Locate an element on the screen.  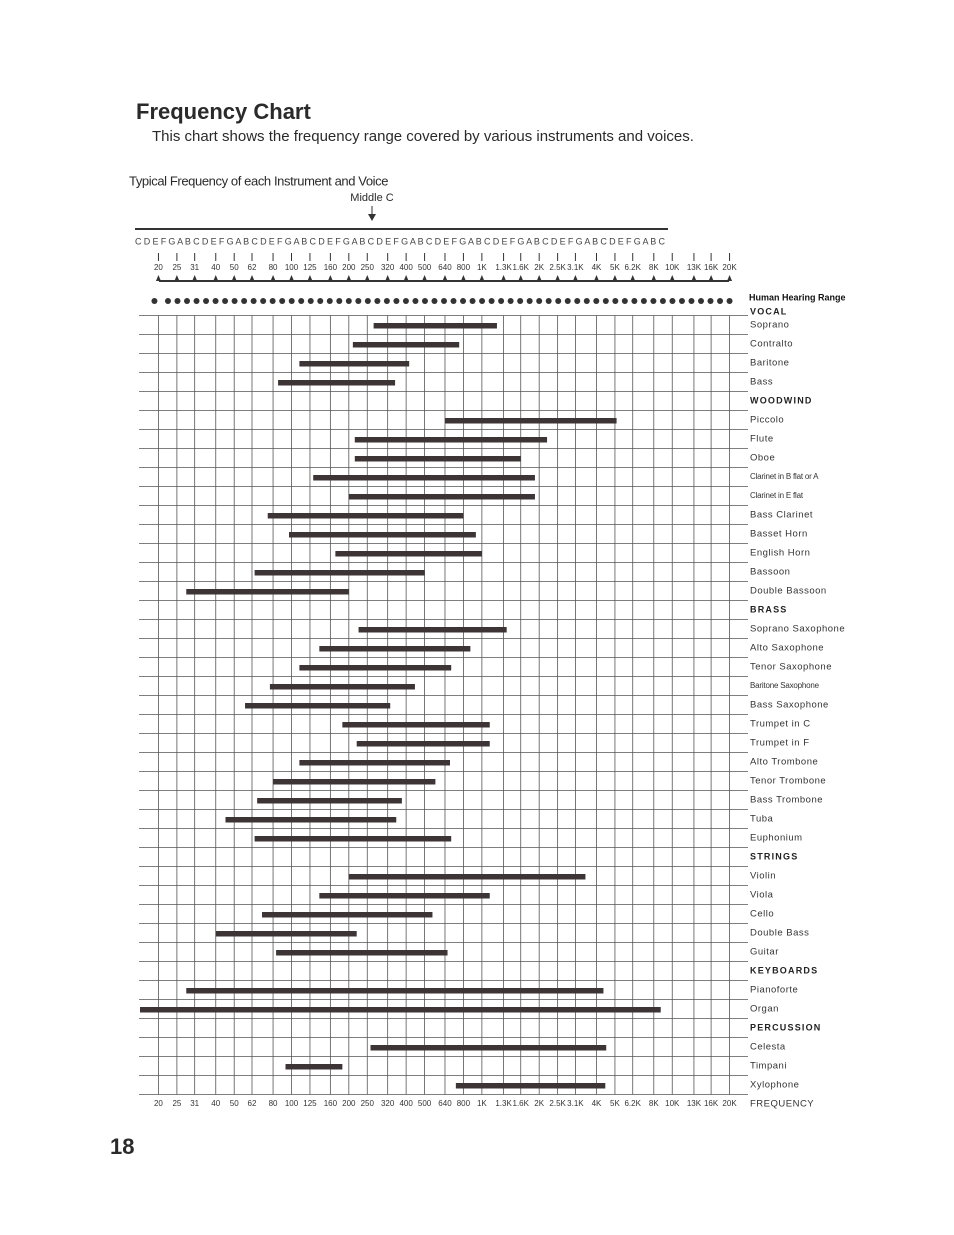
page-number: 18 is located at coordinates (122, 1146).